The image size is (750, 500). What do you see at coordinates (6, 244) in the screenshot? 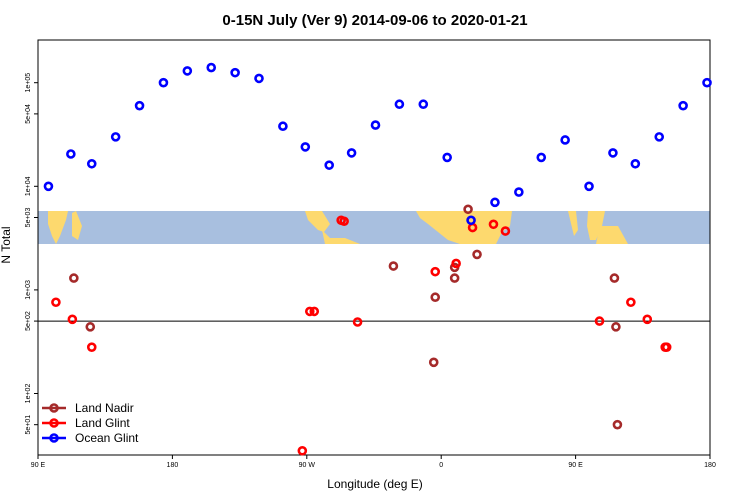
I see `y-axis-label: N Total` at bounding box center [6, 244].